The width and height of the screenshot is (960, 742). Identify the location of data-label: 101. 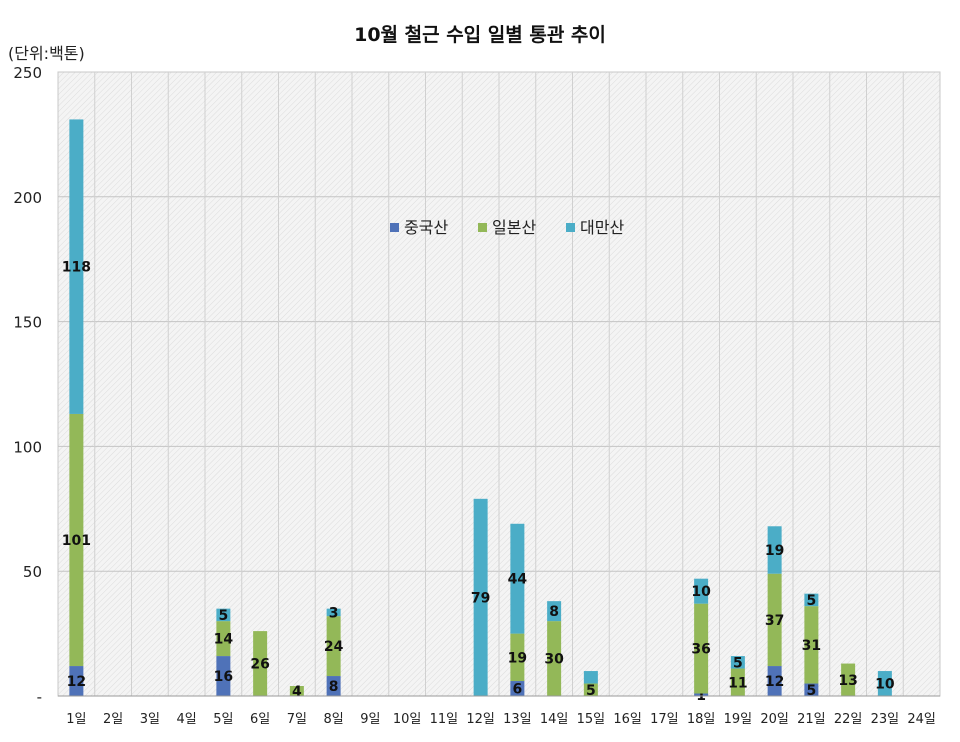
(76, 541).